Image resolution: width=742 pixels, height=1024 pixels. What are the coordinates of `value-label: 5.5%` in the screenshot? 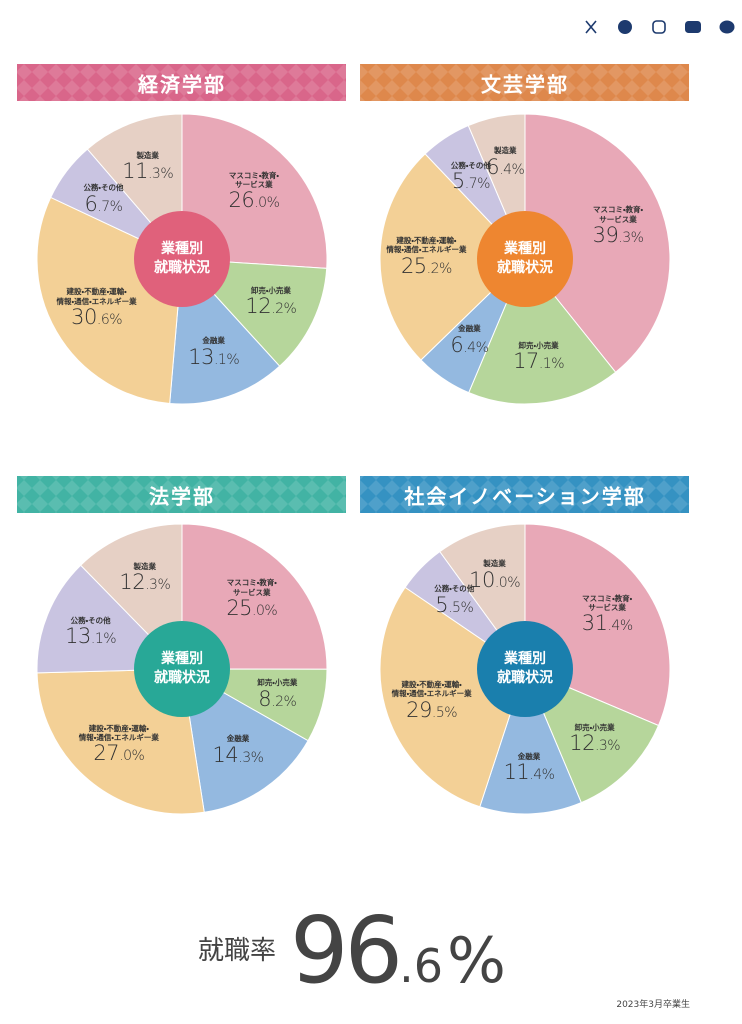 It's located at (454, 604).